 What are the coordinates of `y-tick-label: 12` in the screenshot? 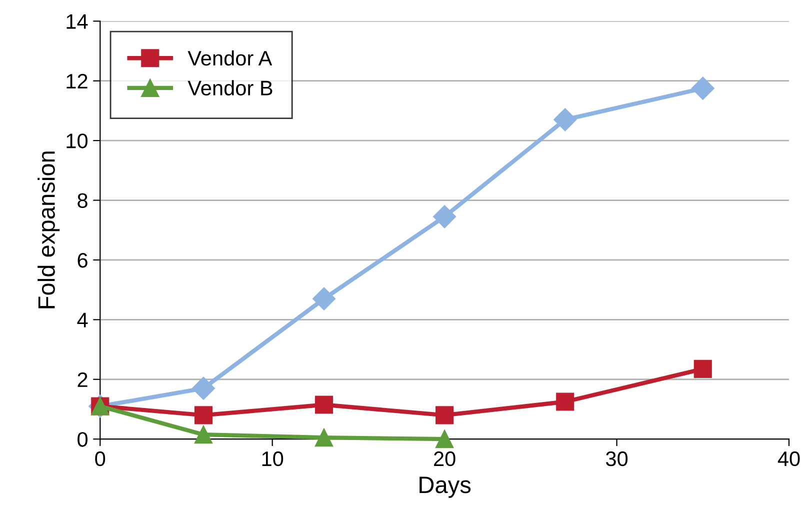 It's located at (77, 81).